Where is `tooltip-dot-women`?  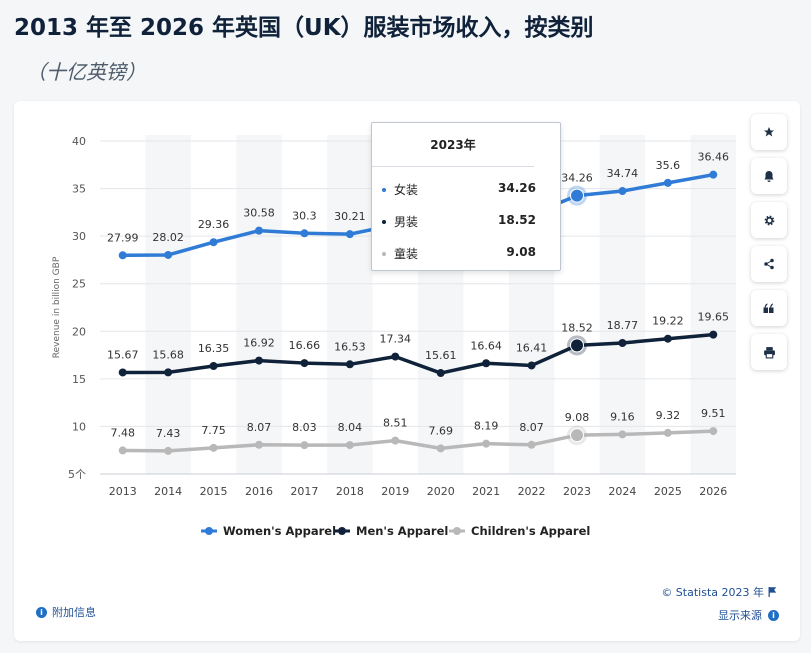
tooltip-dot-women is located at coordinates (384, 190).